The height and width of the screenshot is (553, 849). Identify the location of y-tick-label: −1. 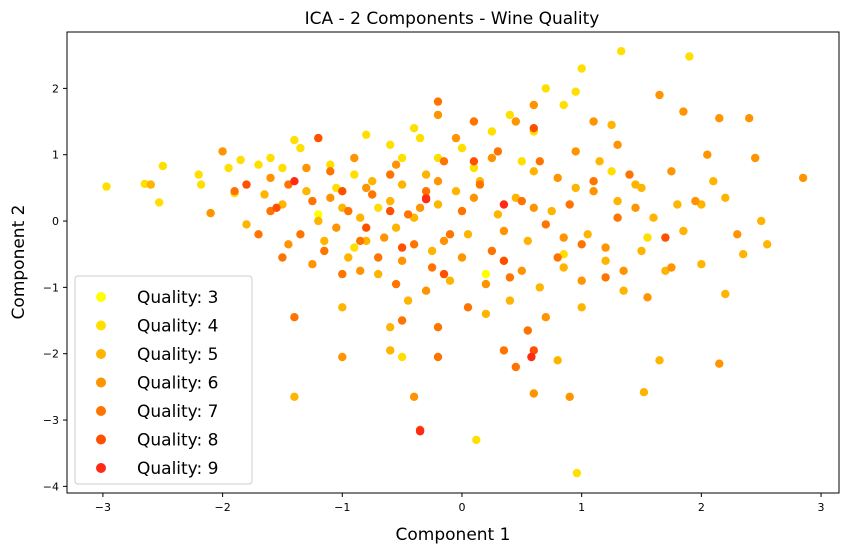
(51, 287).